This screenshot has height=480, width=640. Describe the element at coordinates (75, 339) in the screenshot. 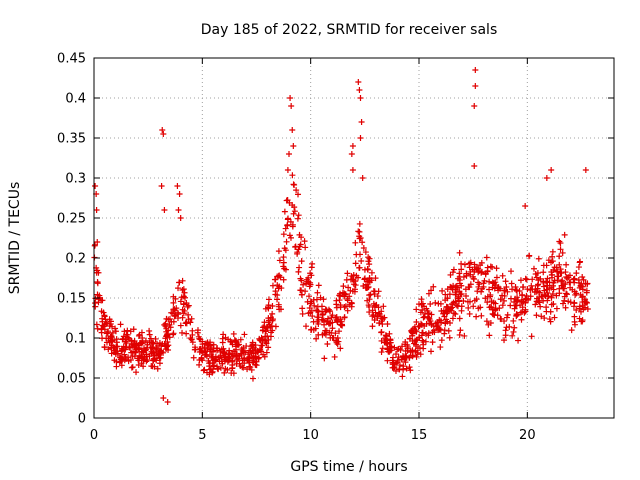

I see `y-tick-label: 0.1` at that location.